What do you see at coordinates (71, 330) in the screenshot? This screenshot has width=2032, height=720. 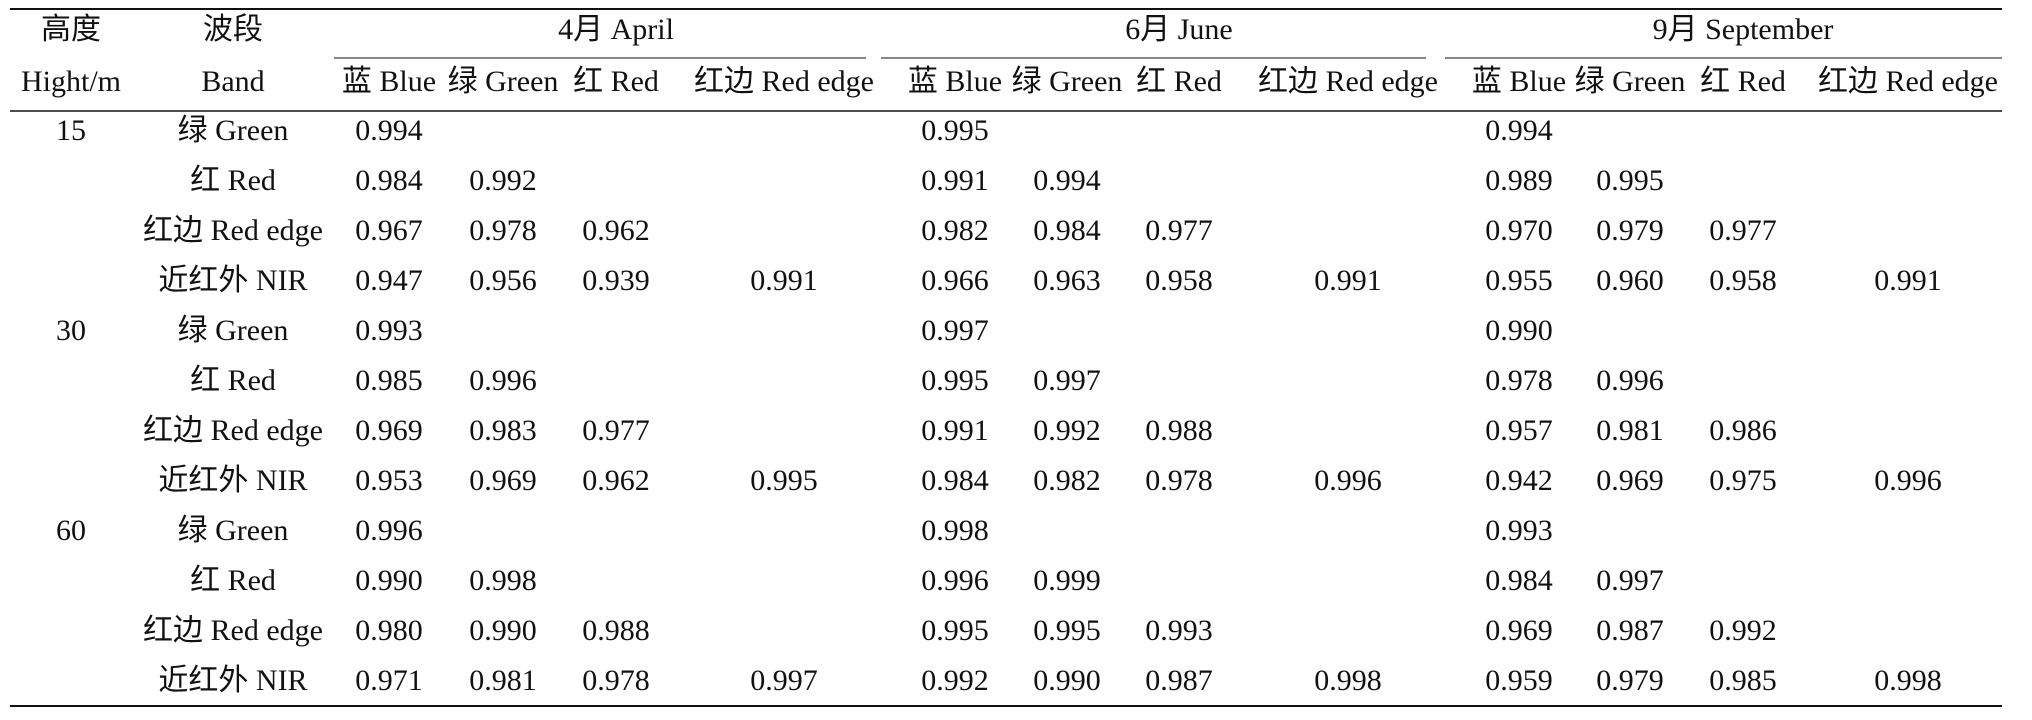 I see `height-cell: 30` at bounding box center [71, 330].